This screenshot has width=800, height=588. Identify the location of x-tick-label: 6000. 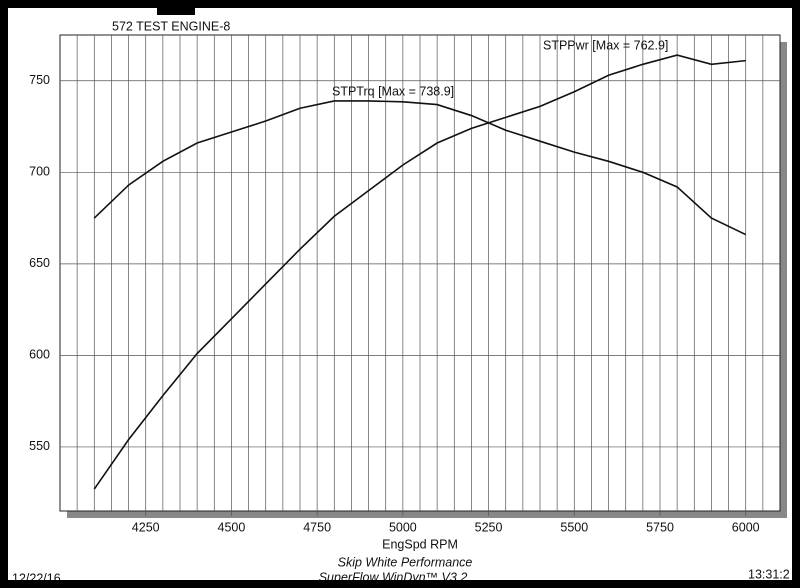
(746, 527).